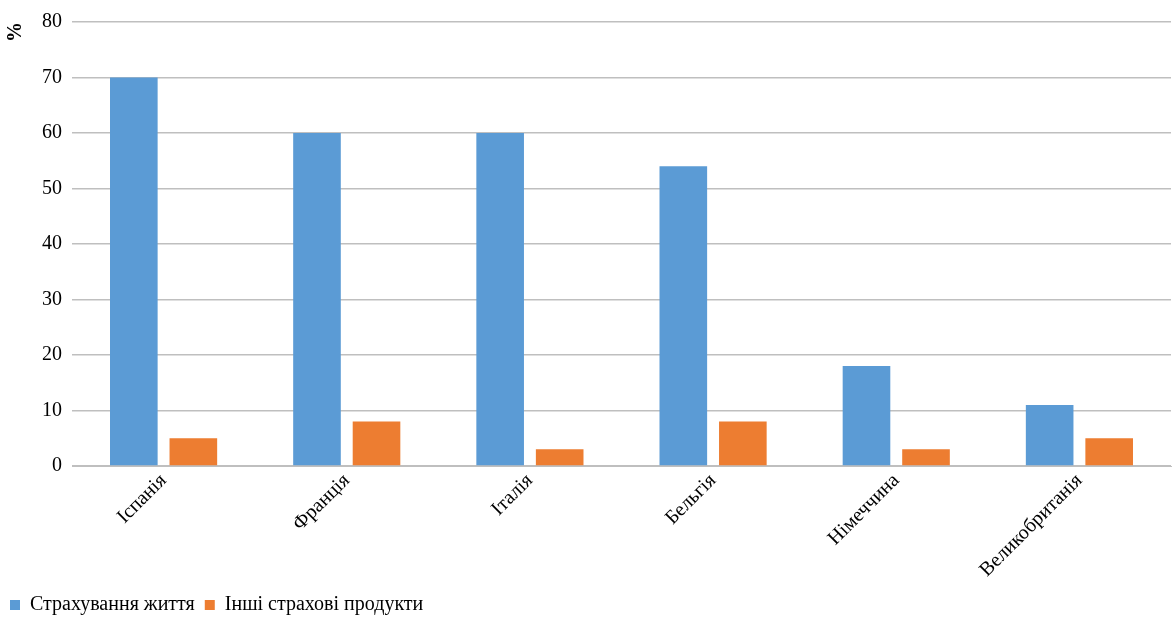  What do you see at coordinates (52, 408) in the screenshot?
I see `y-tick-label: 10` at bounding box center [52, 408].